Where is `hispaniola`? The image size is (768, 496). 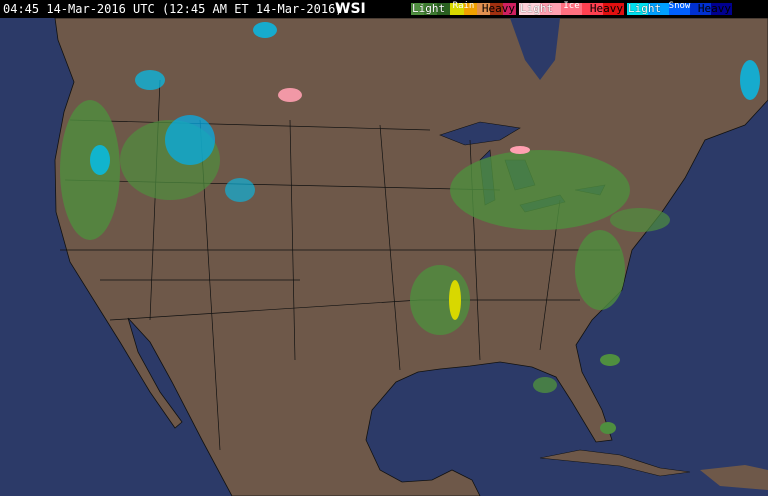
hispaniola is located at coordinates (734, 477).